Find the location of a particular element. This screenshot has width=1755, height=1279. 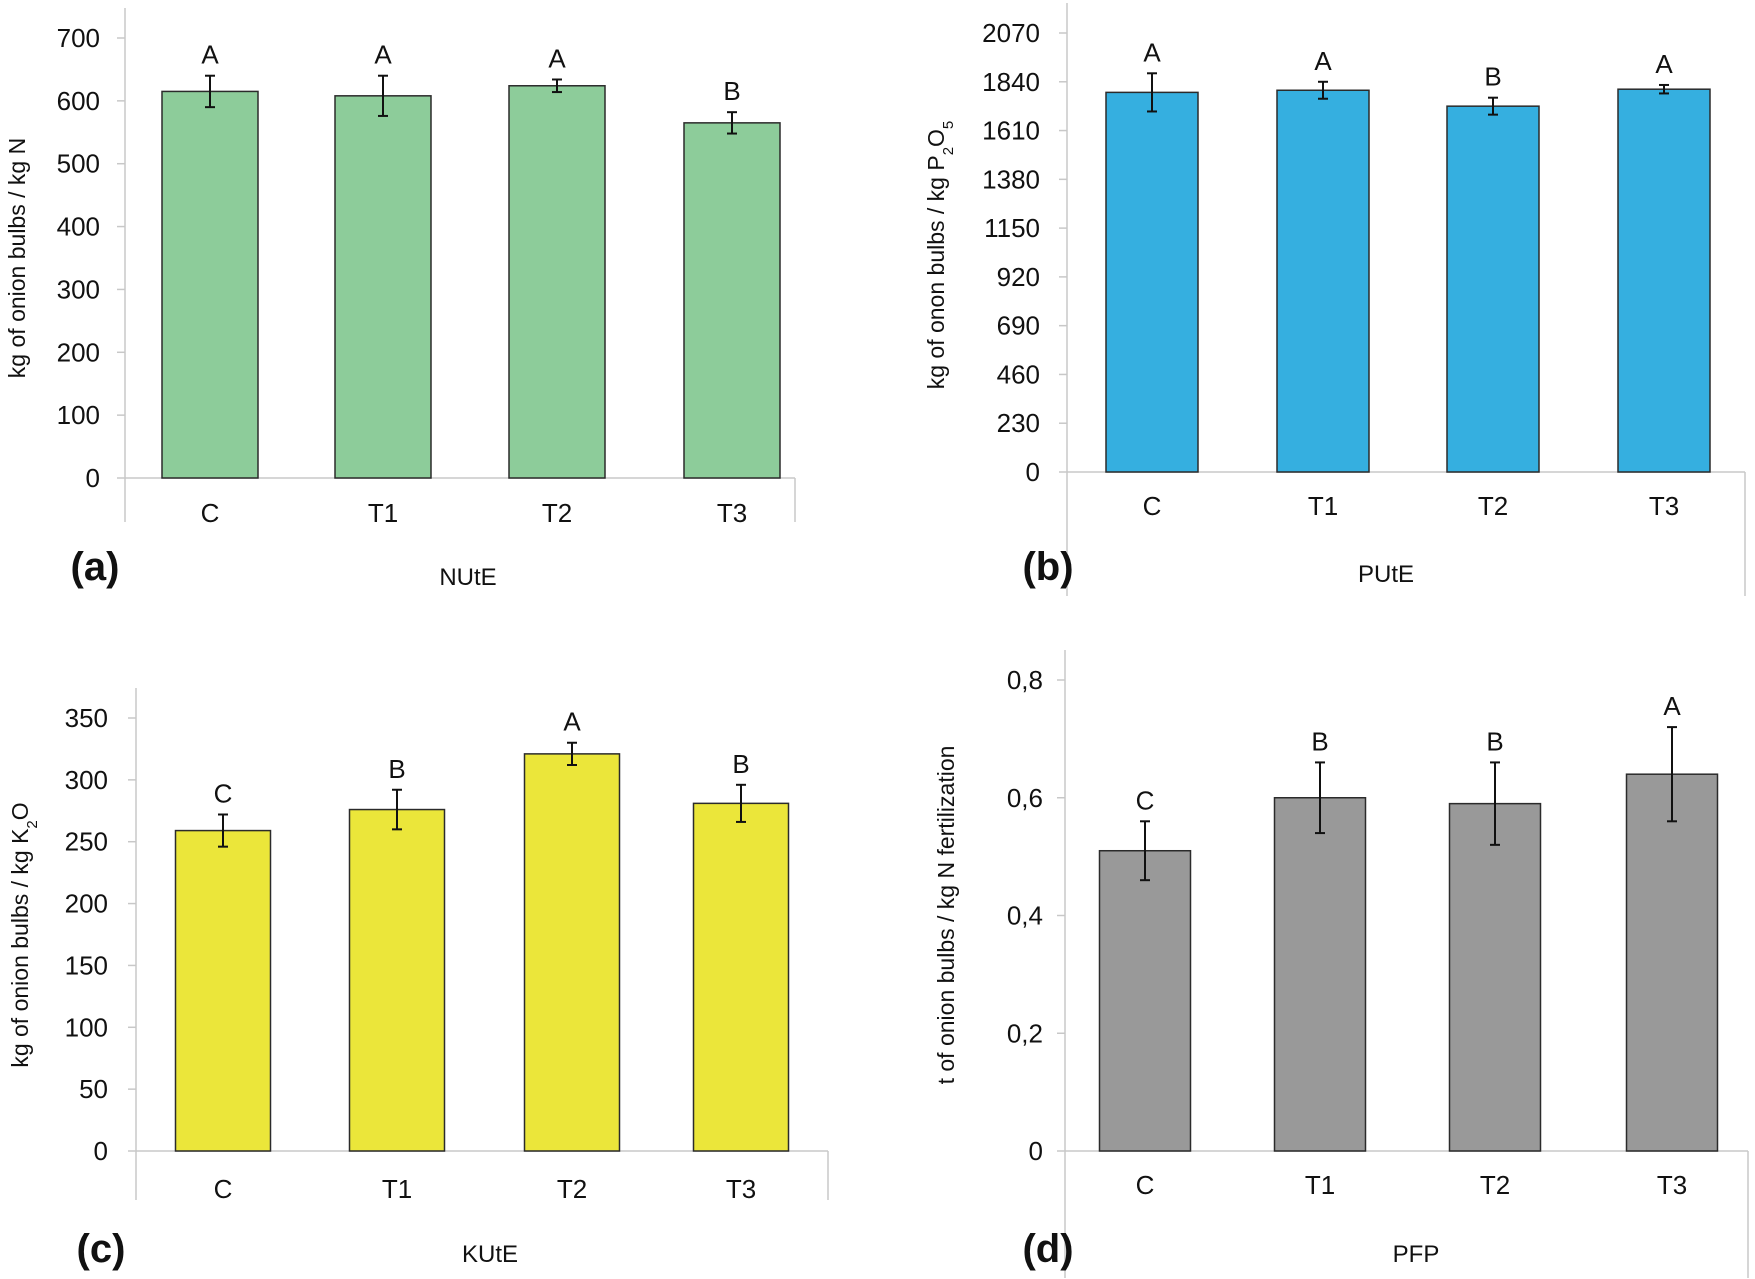

y-tick-label: 0,2 is located at coordinates (1025, 1033).